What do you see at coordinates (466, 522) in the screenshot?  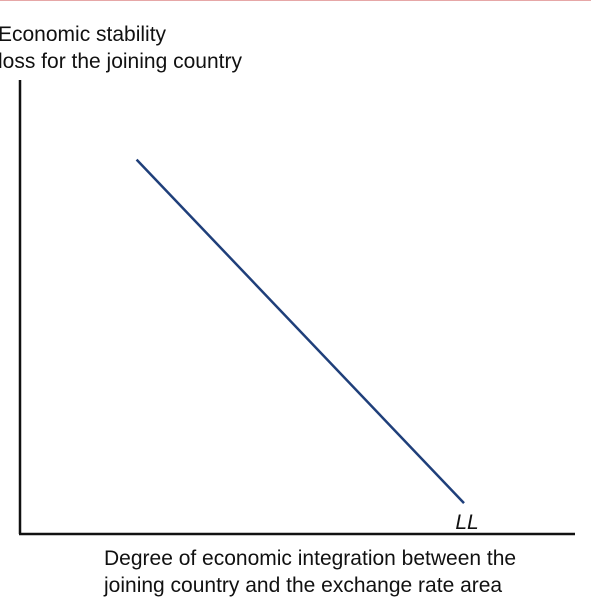 I see `series-label-ll: LL` at bounding box center [466, 522].